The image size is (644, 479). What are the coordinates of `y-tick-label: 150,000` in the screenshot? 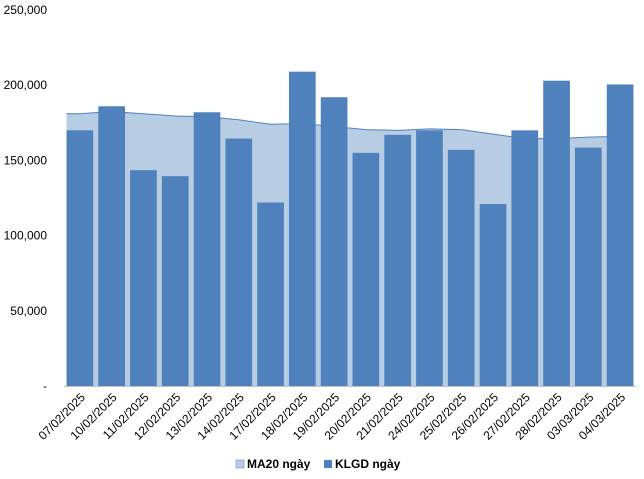 It's located at (26, 160).